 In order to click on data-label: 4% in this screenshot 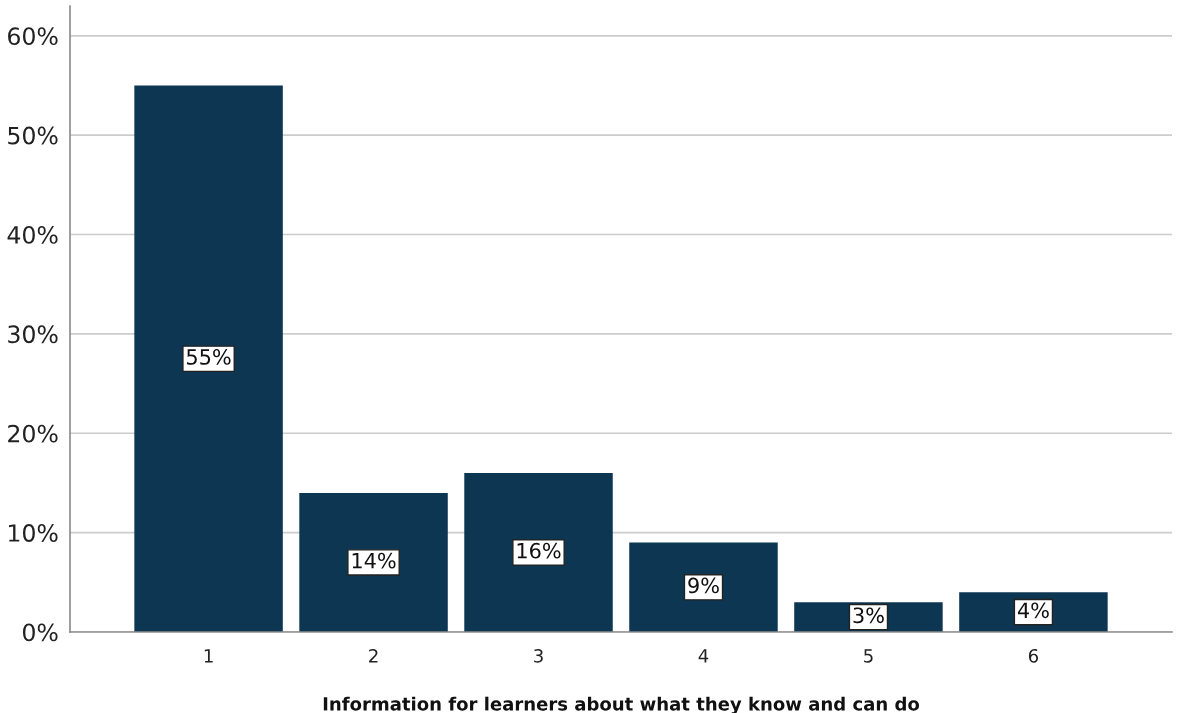, I will do `click(1033, 610)`.